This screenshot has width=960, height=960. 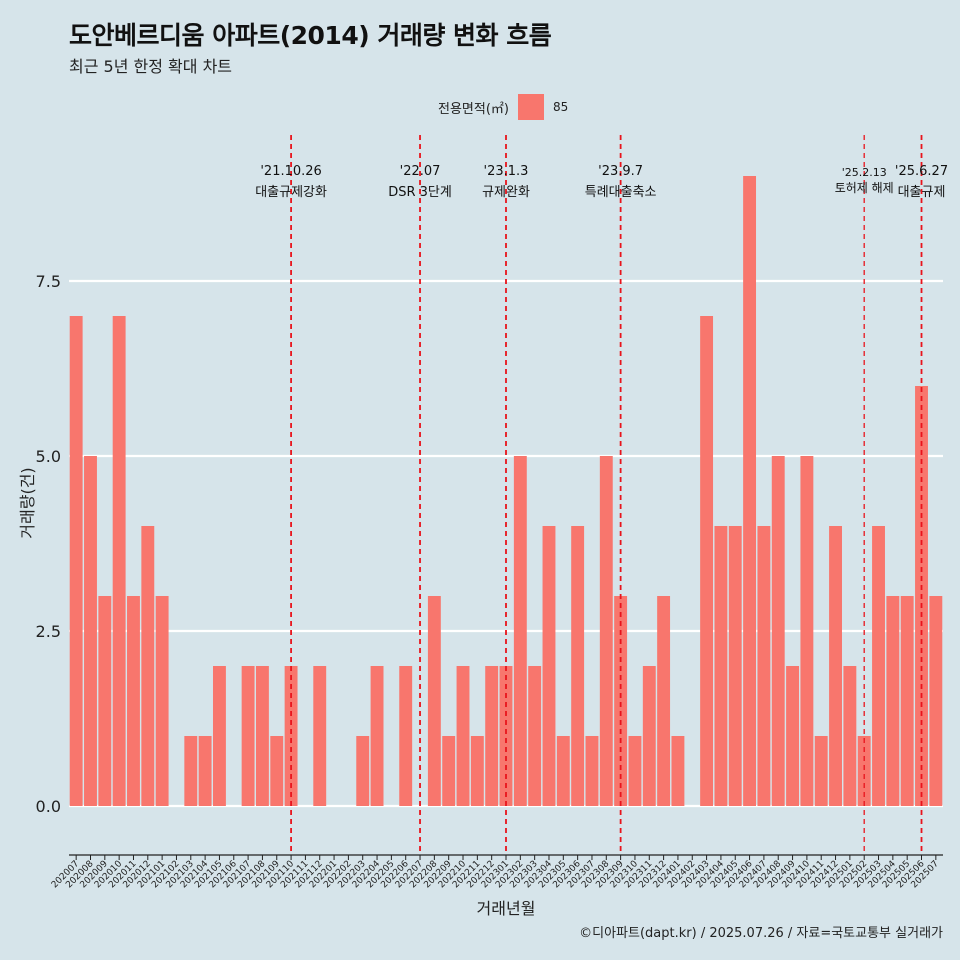 What do you see at coordinates (310, 35) in the screenshot?
I see `chart-title: 도안베르디움 아파트(2014) 거래량 변화 흐름` at bounding box center [310, 35].